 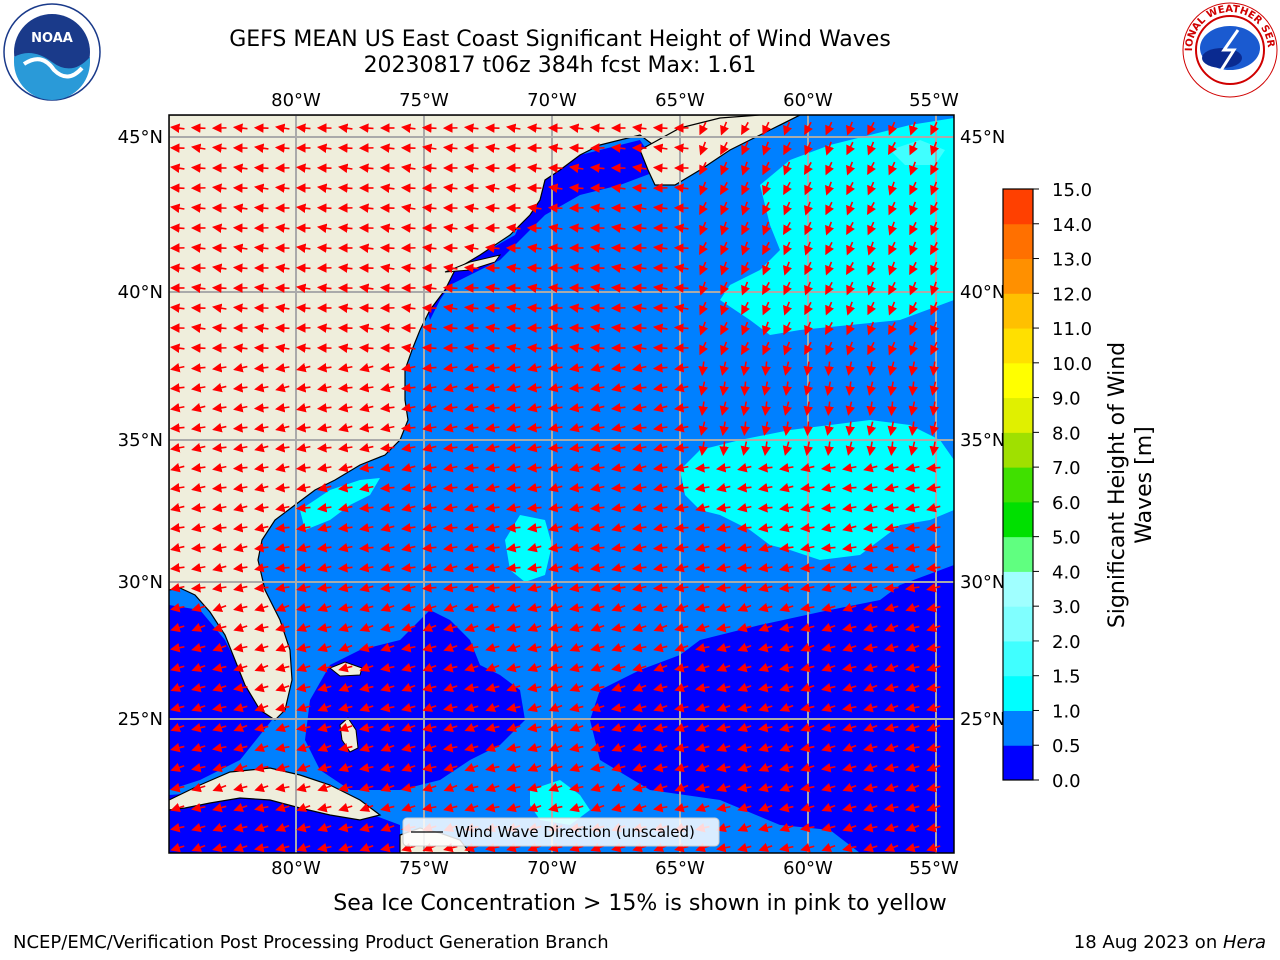 I want to click on colorbar-tick-label: 3.0, so click(x=1066, y=607).